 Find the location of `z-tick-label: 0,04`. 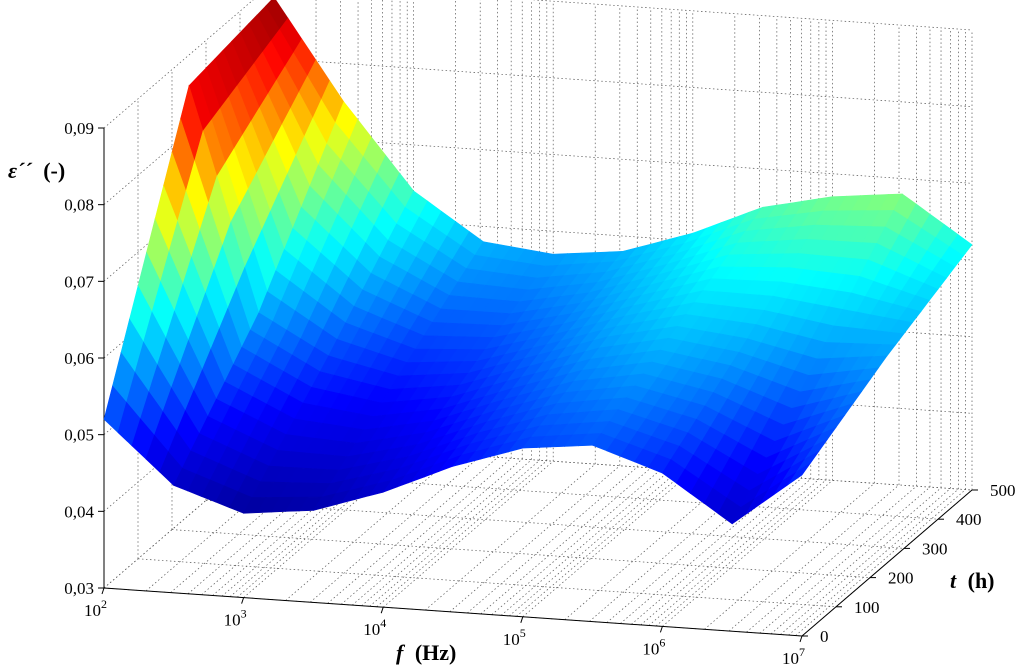

z-tick-label: 0,04 is located at coordinates (79, 511).